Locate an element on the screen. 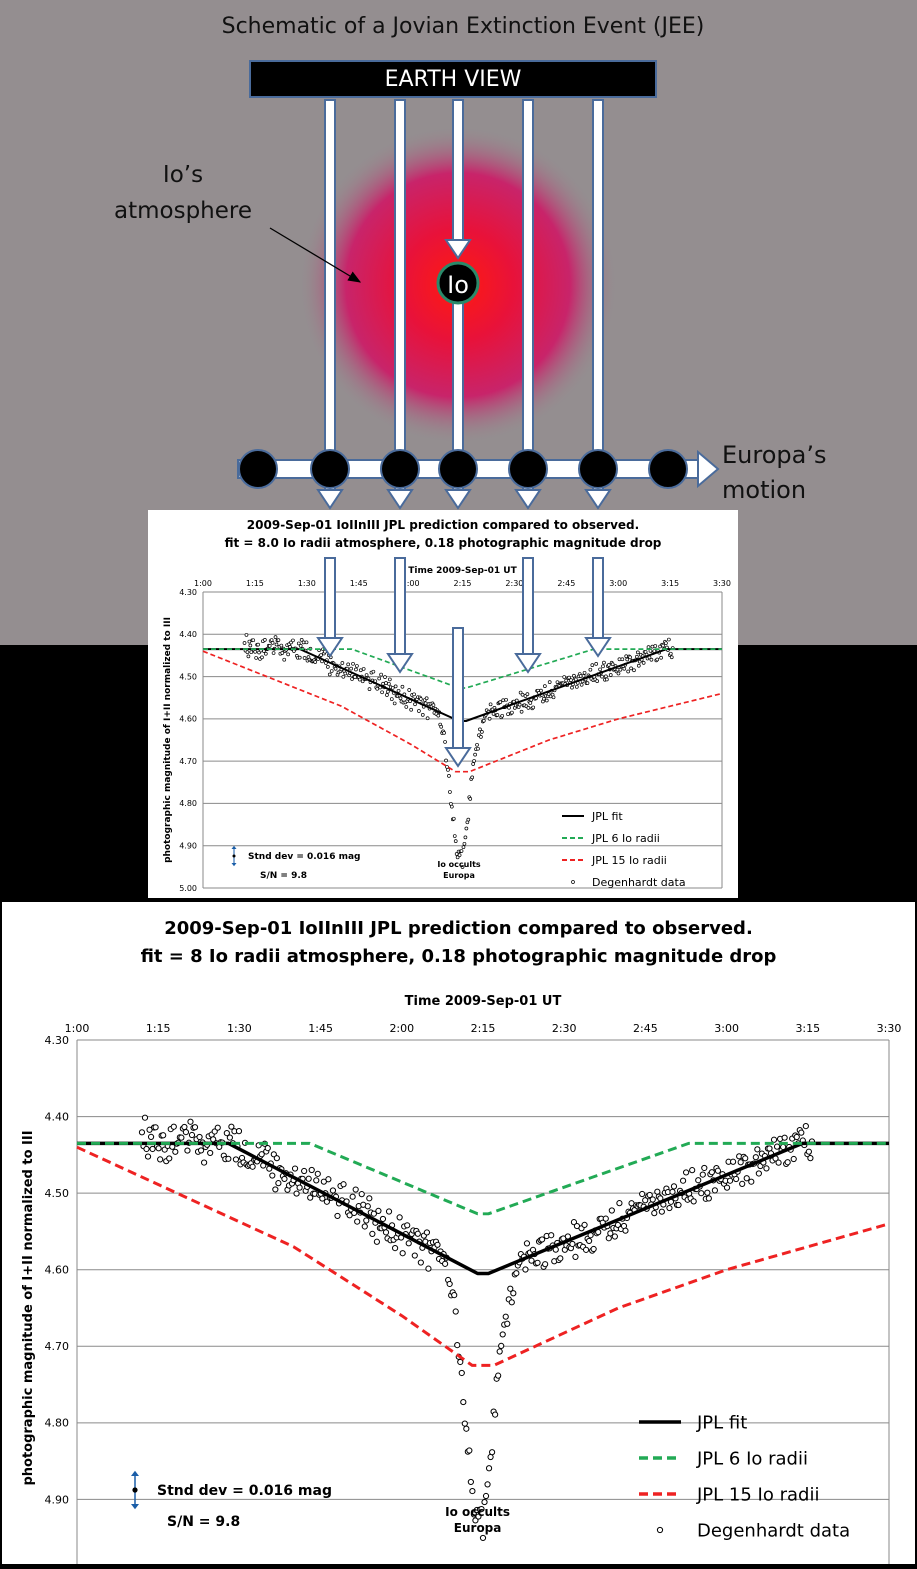 This screenshot has width=917, height=1569. y-tick-label: 4.60 is located at coordinates (57, 1270).